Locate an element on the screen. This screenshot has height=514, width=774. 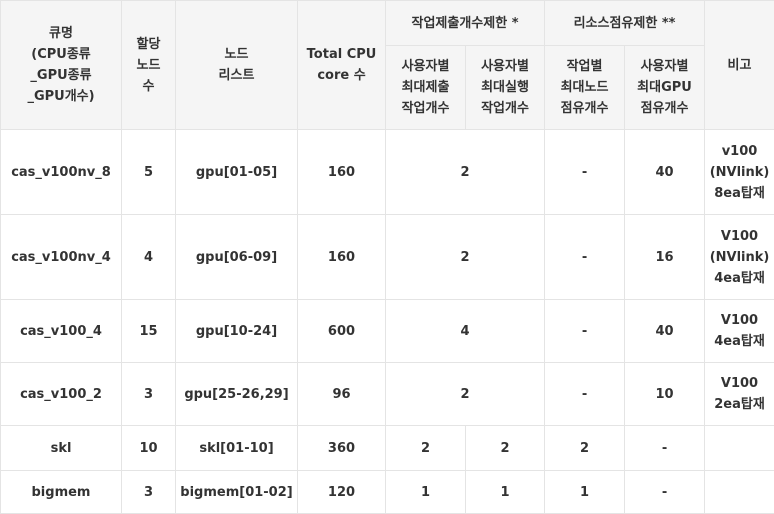
cell-note: V100 2ea탑재 is located at coordinates (739, 394).